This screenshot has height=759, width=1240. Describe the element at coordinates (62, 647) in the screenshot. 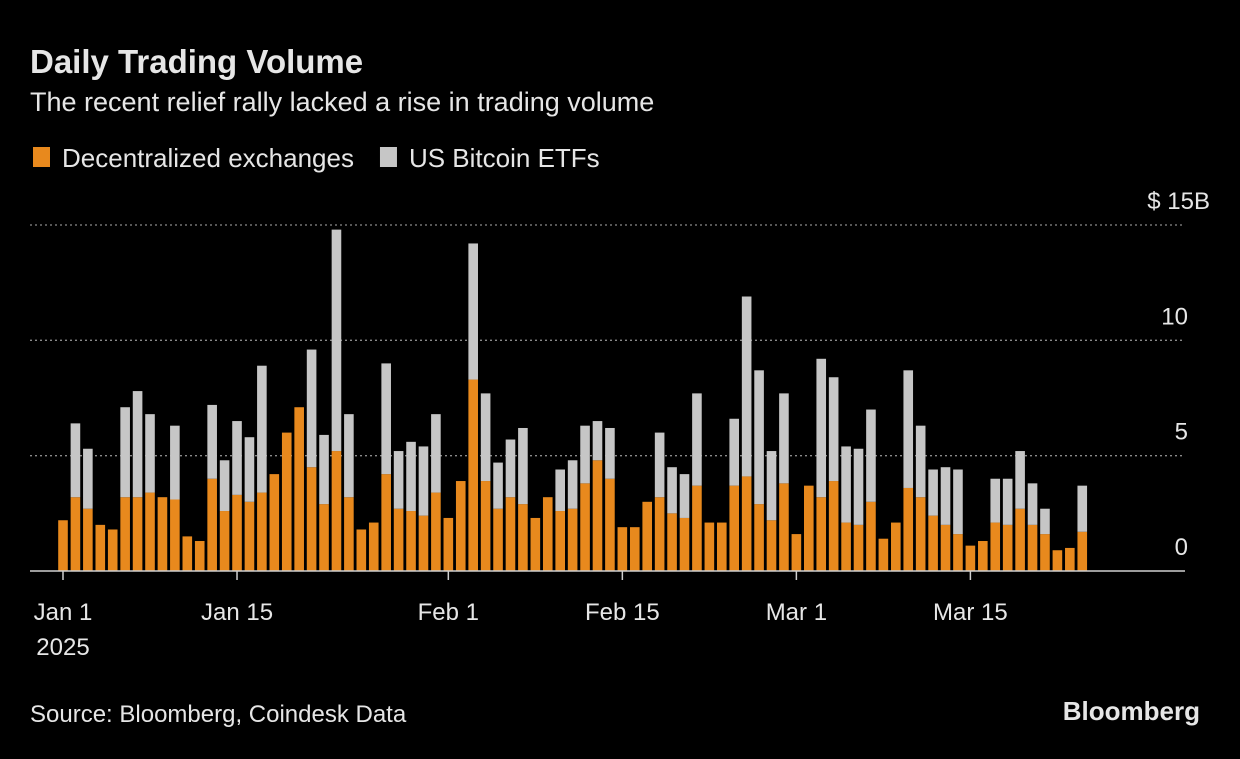

I see `x-year-label: 2025` at that location.